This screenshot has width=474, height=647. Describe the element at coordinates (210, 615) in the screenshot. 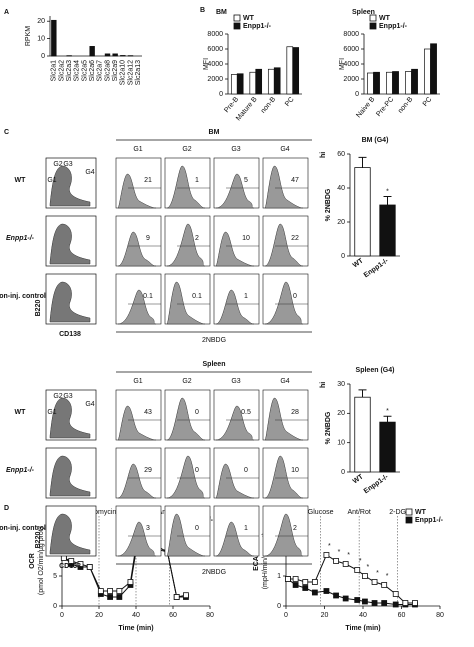

I see `x-tick-label: 80` at that location.